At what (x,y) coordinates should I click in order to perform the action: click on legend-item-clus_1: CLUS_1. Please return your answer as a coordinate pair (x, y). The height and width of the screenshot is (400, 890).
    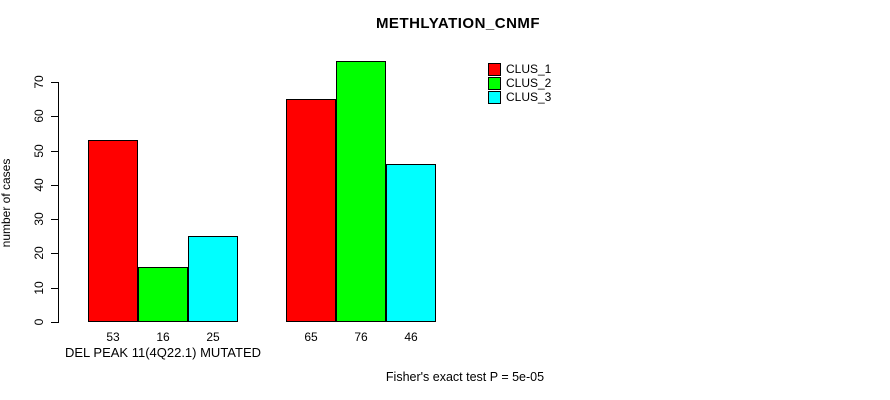
    Looking at the image, I should click on (519, 69).